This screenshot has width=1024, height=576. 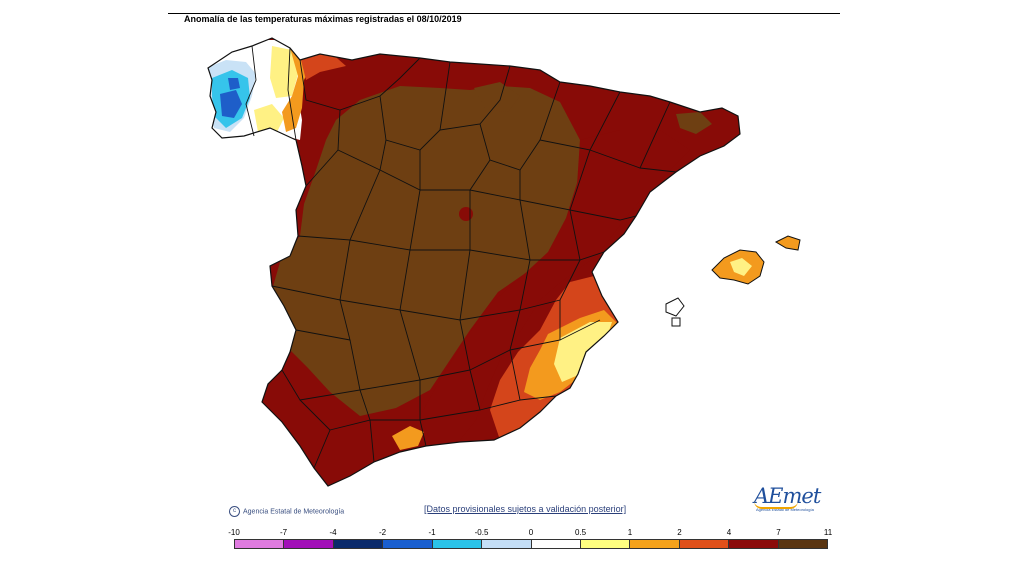 I want to click on legend-label: 1, so click(x=630, y=532).